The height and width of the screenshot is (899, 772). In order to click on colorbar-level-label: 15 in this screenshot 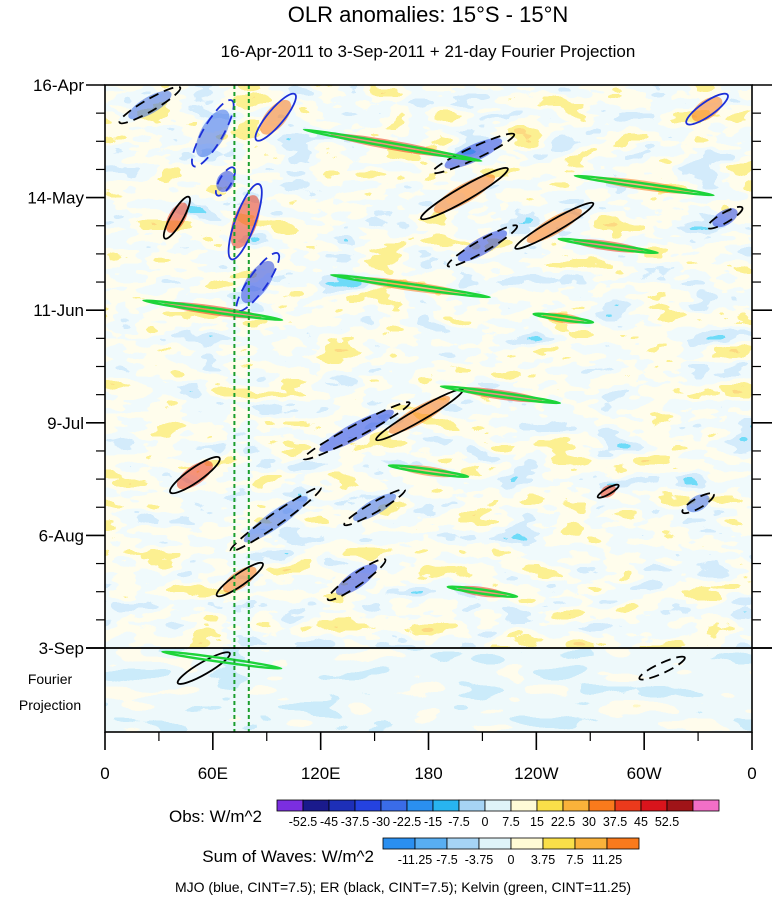, I will do `click(537, 822)`.